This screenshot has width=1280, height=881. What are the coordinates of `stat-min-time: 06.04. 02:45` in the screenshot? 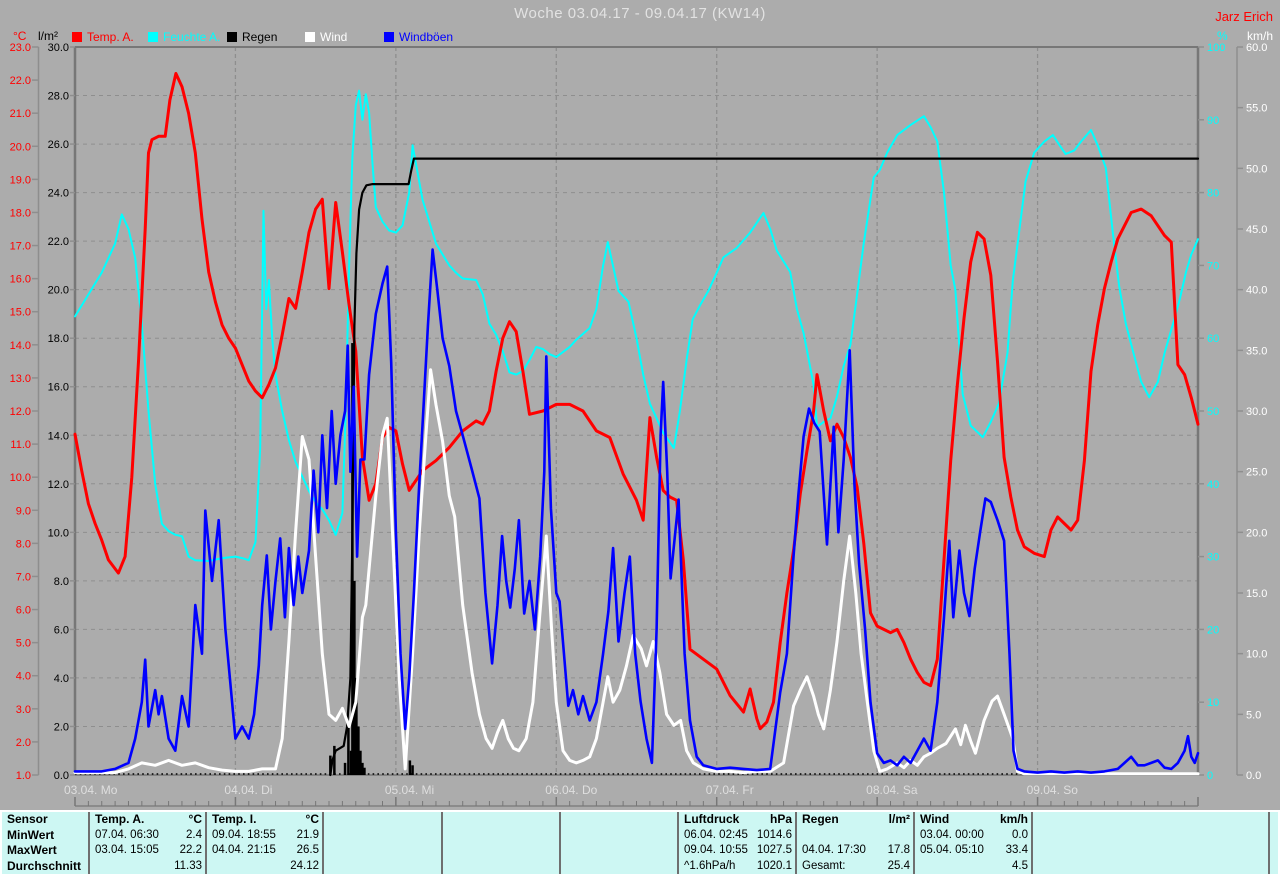 It's located at (716, 834).